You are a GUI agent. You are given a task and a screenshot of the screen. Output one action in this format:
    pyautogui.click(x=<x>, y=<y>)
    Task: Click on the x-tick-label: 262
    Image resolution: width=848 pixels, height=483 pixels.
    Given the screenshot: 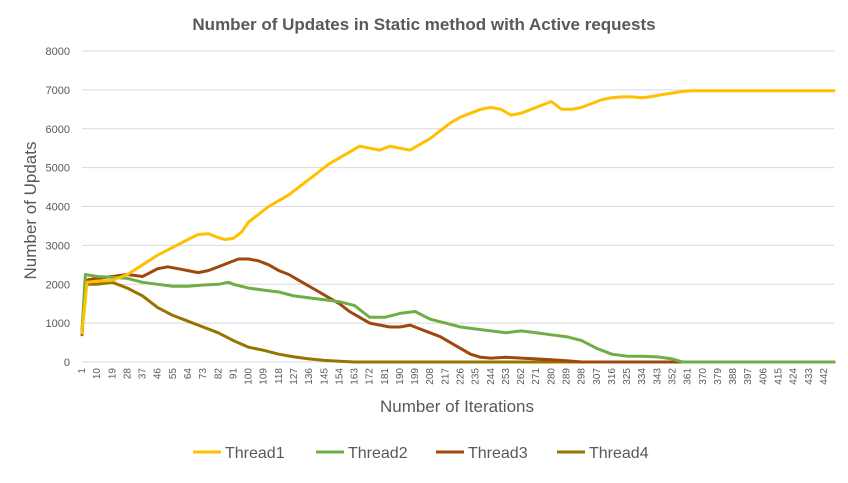 What is the action you would take?
    pyautogui.click(x=521, y=376)
    